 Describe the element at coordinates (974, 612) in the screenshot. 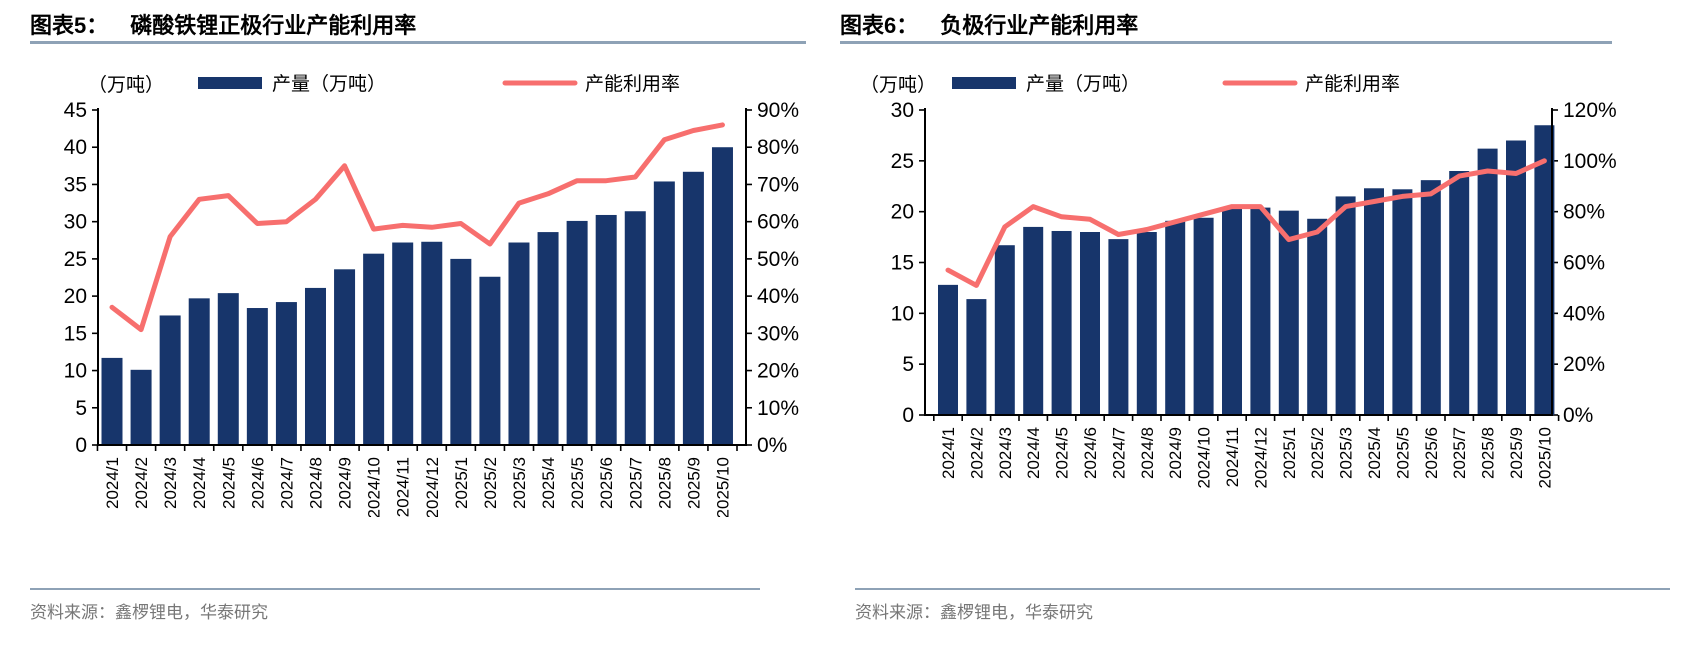

I see `figure-6-source-note: 资料来源：鑫椤锂电，华泰研究` at that location.